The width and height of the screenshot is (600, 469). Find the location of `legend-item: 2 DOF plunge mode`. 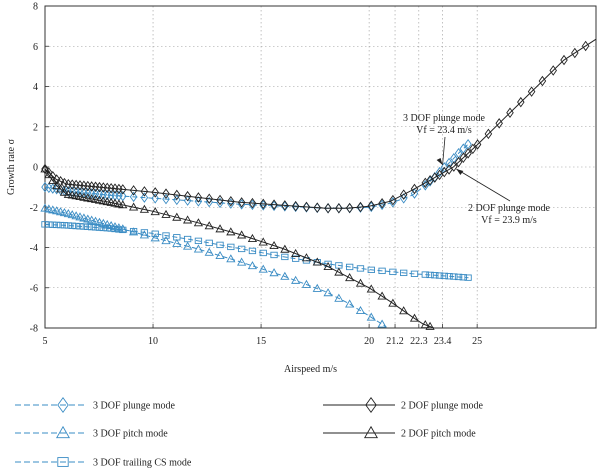

legend-item: 2 DOF plunge mode is located at coordinates (403, 405).